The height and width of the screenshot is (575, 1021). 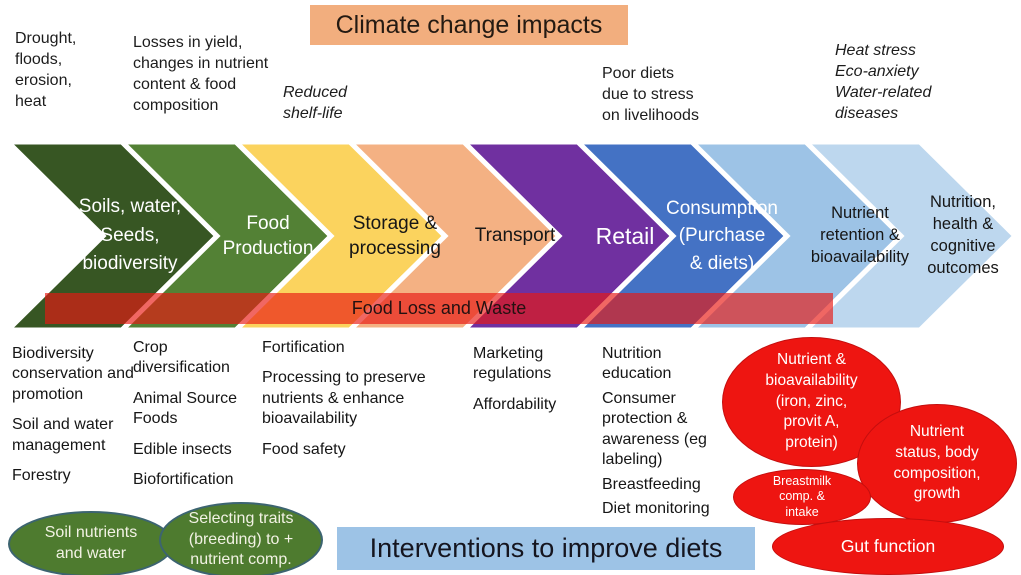 I want to click on intervention-item: Affordability, so click(x=515, y=404).